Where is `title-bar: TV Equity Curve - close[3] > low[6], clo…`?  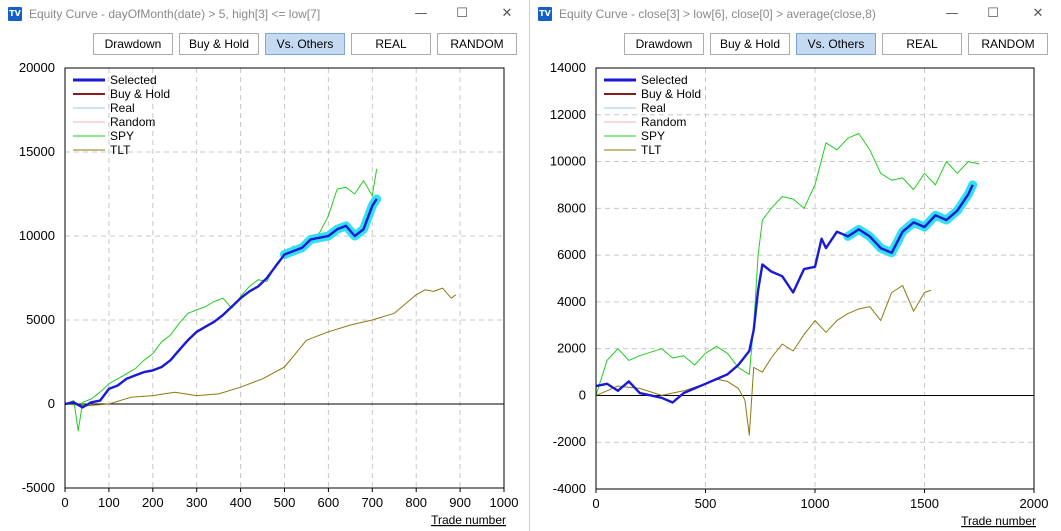
title-bar: TV Equity Curve - close[3] > low[6], clo… is located at coordinates (795, 15).